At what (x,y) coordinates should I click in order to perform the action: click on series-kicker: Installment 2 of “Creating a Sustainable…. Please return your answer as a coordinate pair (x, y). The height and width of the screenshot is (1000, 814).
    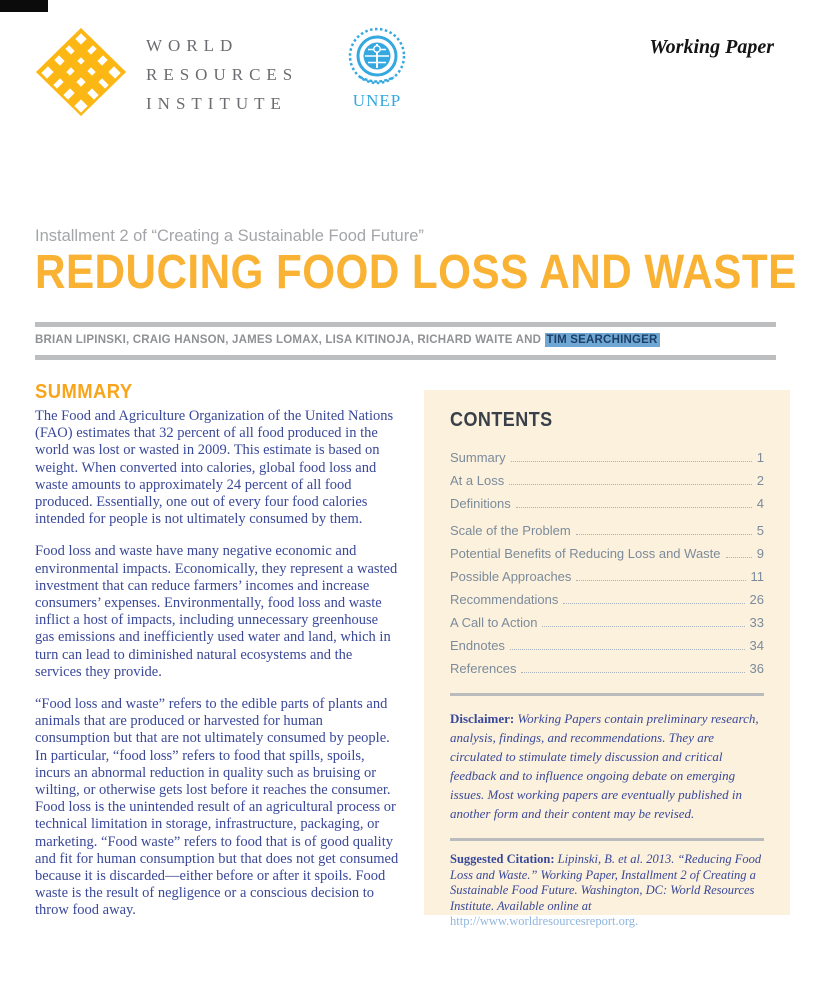
    Looking at the image, I should click on (229, 236).